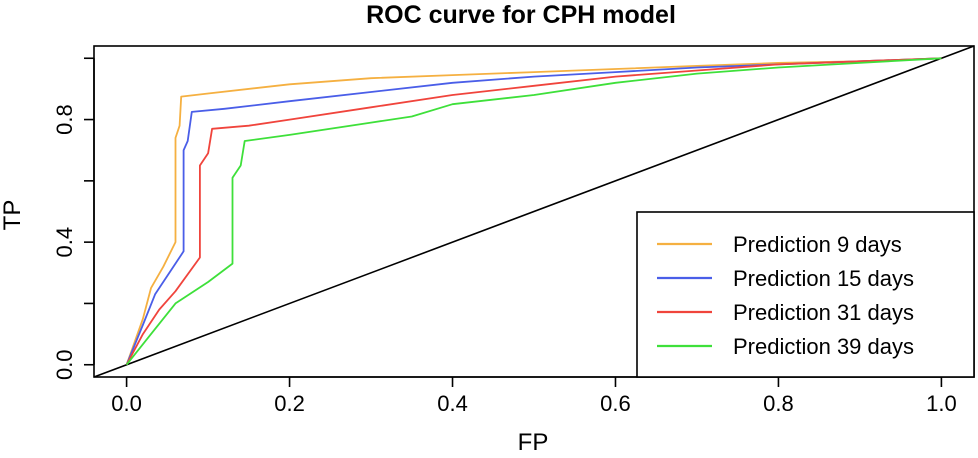  What do you see at coordinates (823, 346) in the screenshot?
I see `legend-label-4: Prediction 39 days` at bounding box center [823, 346].